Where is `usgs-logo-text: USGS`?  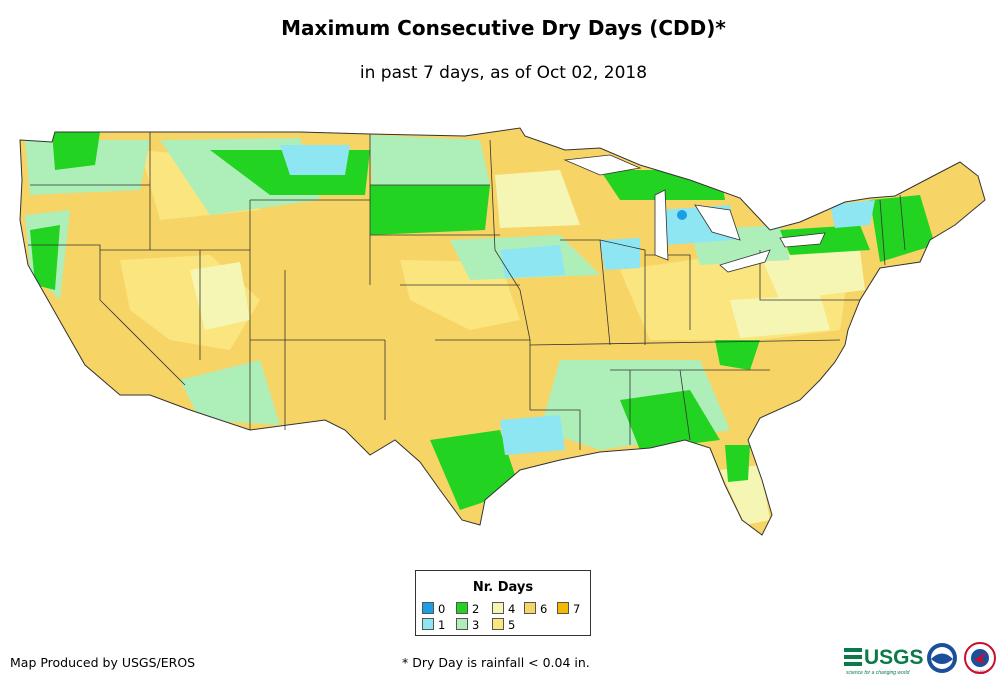
usgs-logo-text: USGS is located at coordinates (894, 657).